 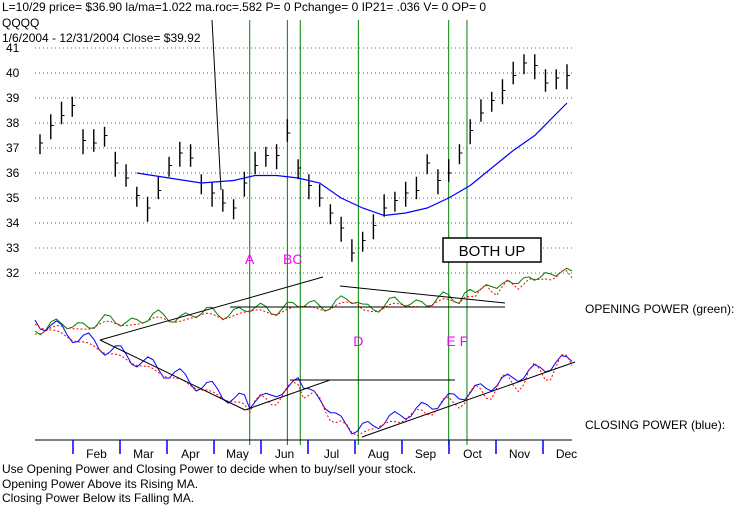 What do you see at coordinates (519, 454) in the screenshot?
I see `month-label: Nov` at bounding box center [519, 454].